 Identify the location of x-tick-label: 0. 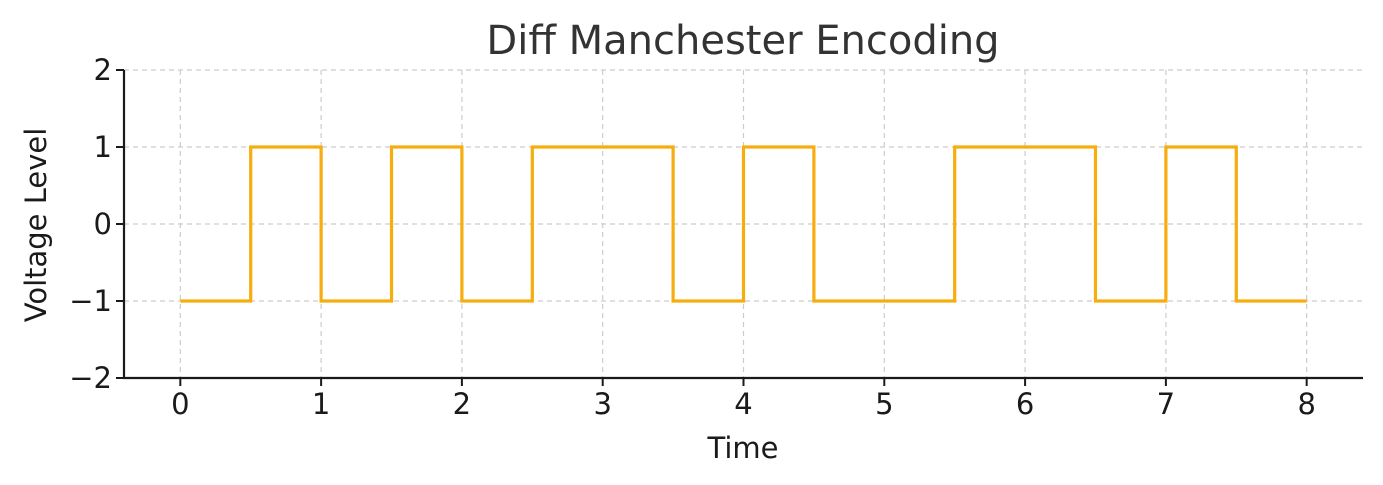
(180, 404).